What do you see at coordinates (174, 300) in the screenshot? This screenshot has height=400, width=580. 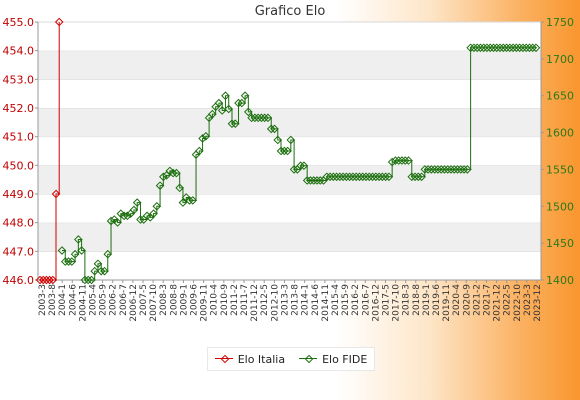 I see `x-tick-label: 2008-8` at bounding box center [174, 300].